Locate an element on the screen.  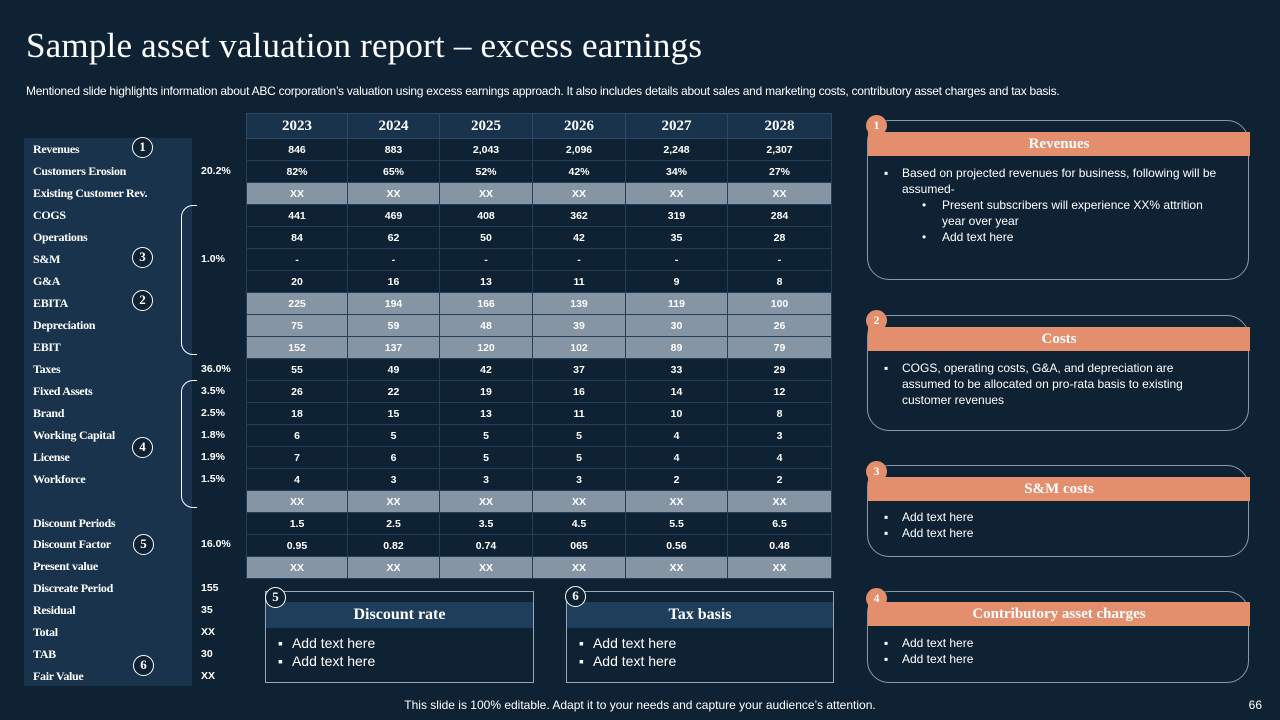
table-row: XX XX XX XX XX XX is located at coordinates (539, 501).